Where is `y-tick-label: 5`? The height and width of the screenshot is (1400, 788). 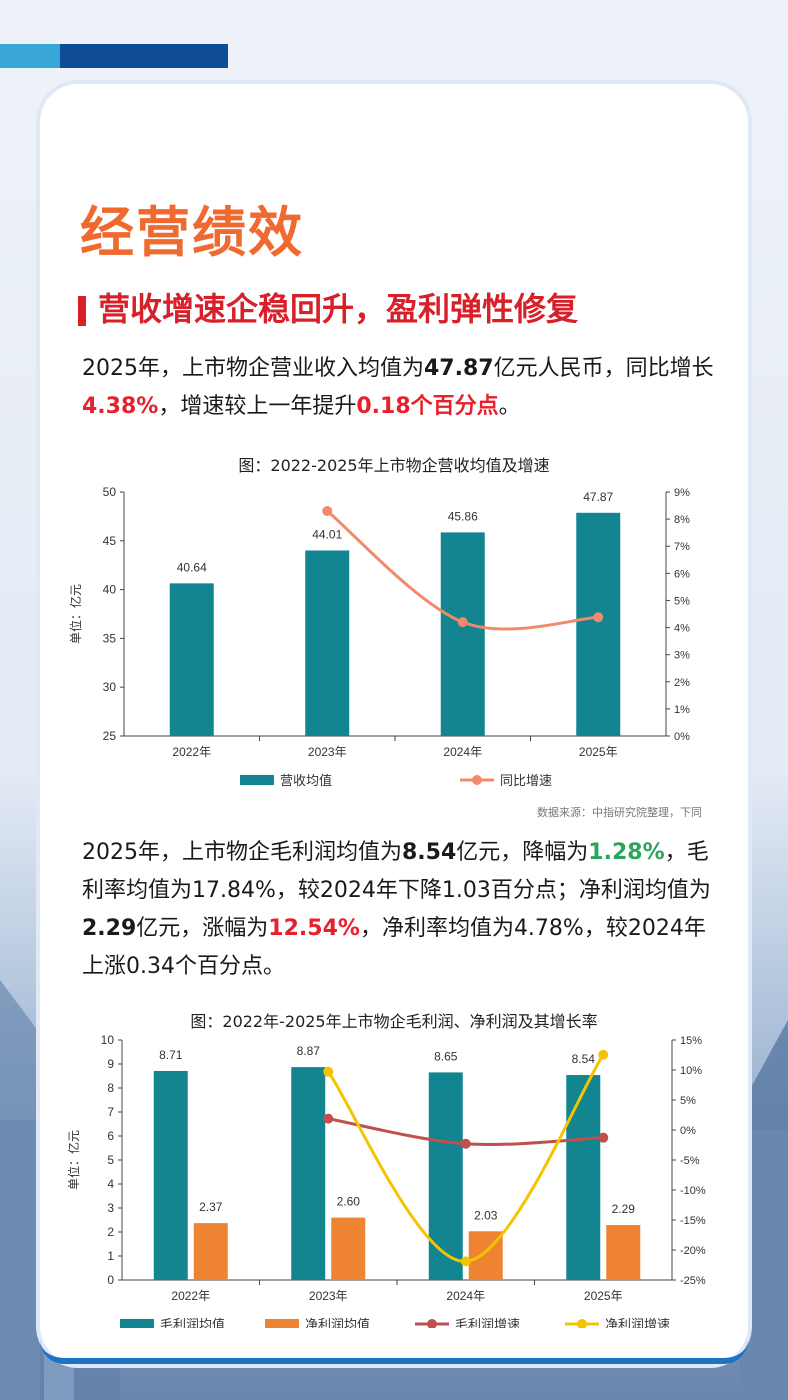
y-tick-label: 5 is located at coordinates (110, 1160).